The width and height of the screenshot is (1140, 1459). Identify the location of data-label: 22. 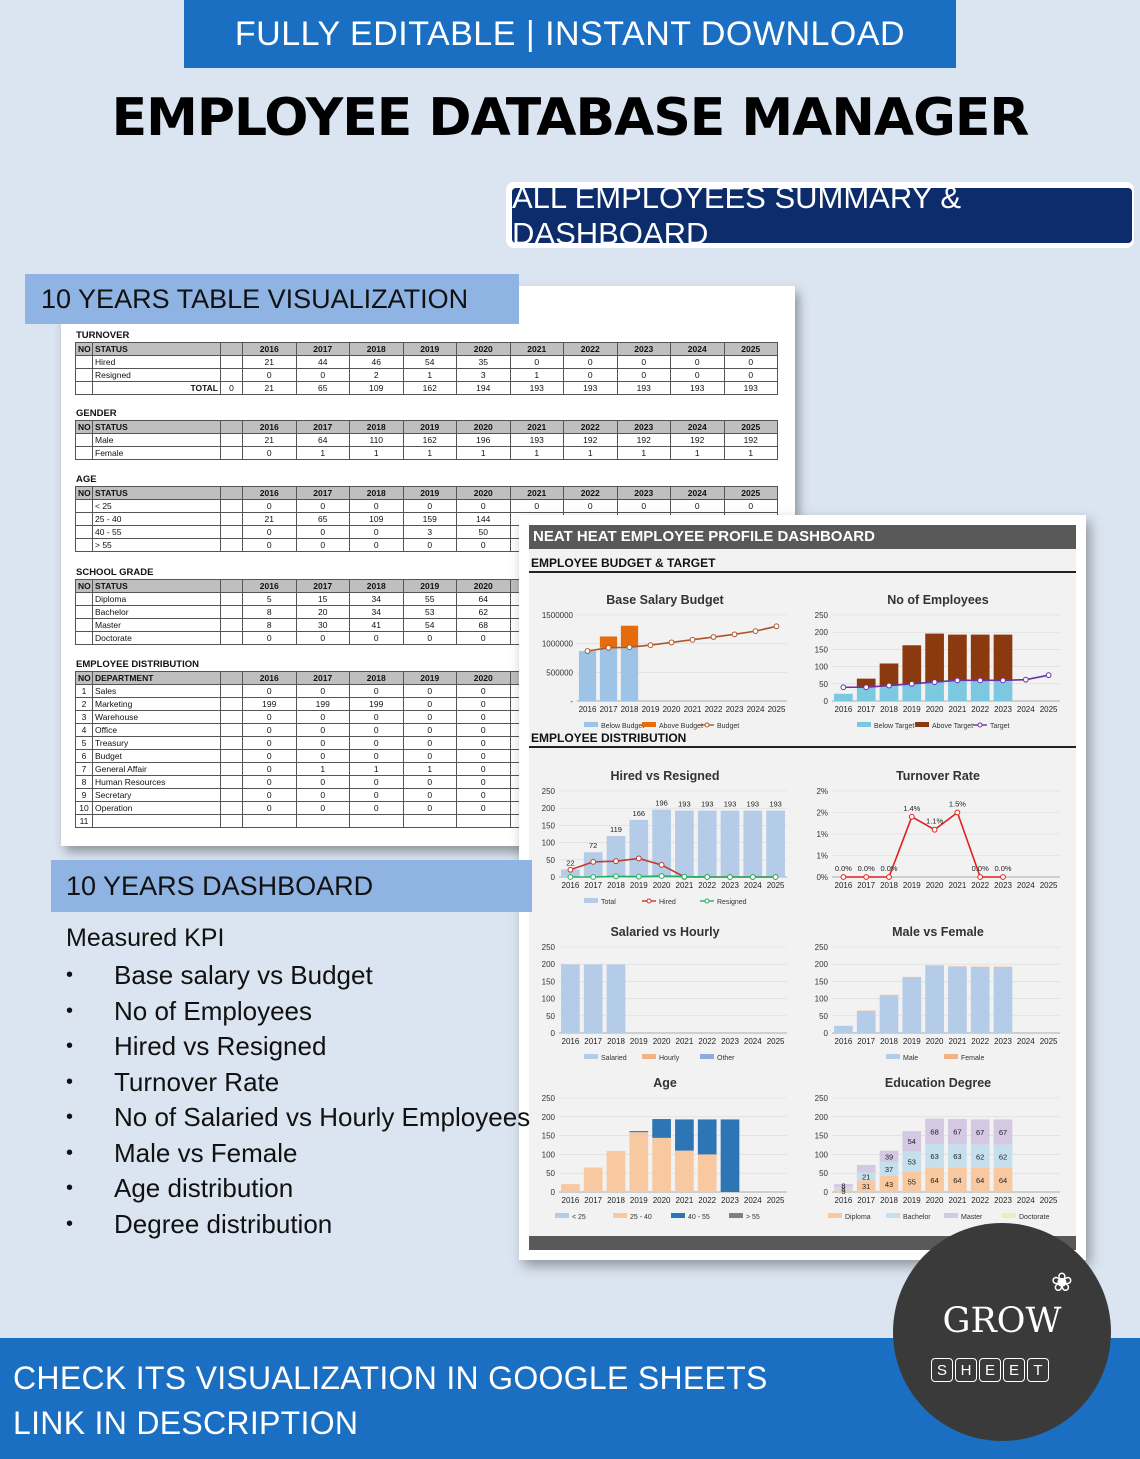
(570, 862).